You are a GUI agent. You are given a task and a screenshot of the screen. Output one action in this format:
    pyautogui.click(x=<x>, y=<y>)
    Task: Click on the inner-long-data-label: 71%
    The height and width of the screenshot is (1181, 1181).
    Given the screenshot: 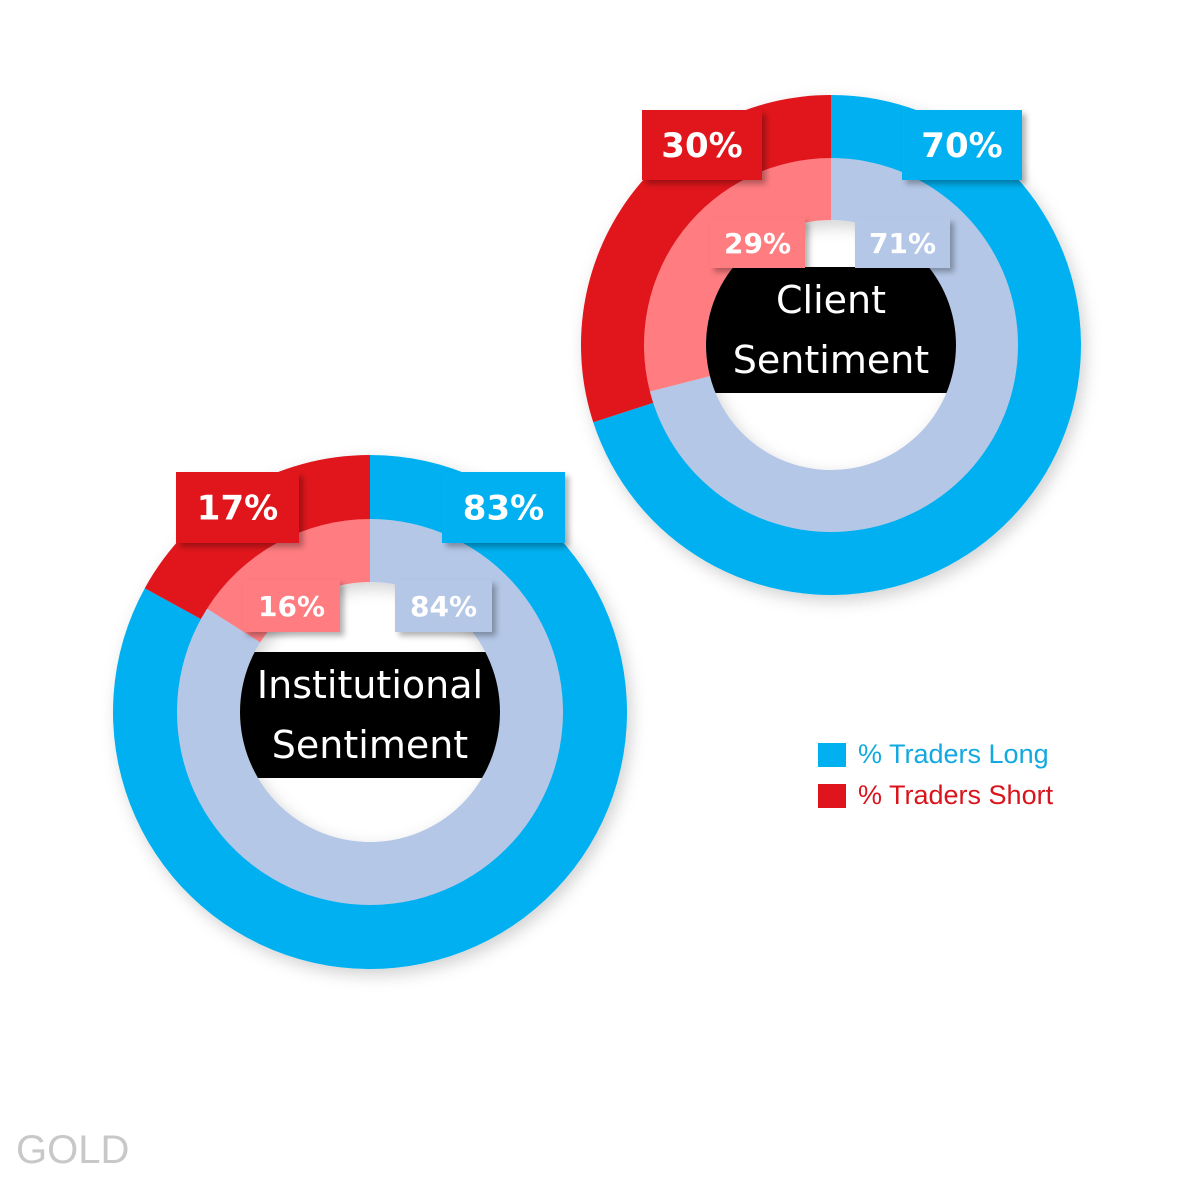 What is the action you would take?
    pyautogui.click(x=902, y=243)
    